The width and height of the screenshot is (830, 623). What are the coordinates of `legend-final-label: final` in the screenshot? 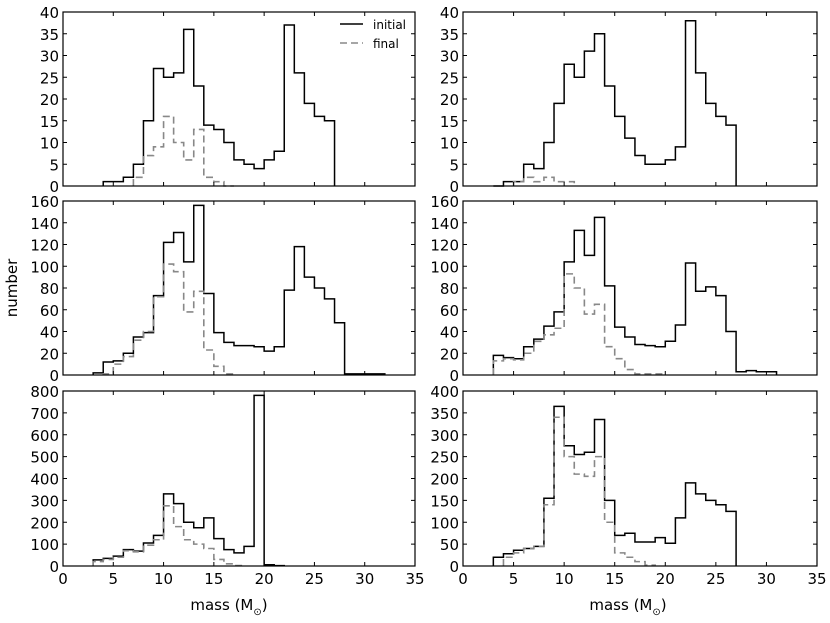 It's located at (386, 44).